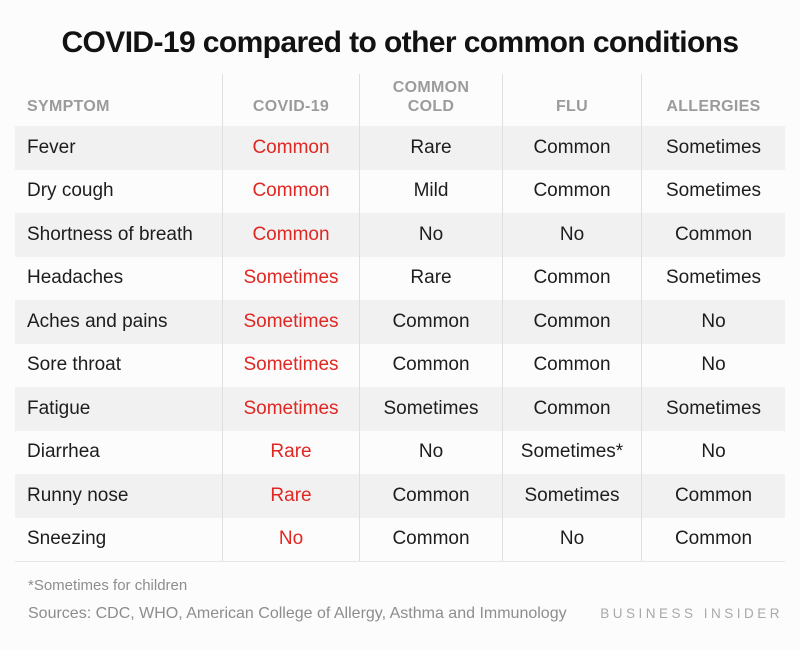  What do you see at coordinates (118, 100) in the screenshot?
I see `header-cell-symptom: SYMPTOM` at bounding box center [118, 100].